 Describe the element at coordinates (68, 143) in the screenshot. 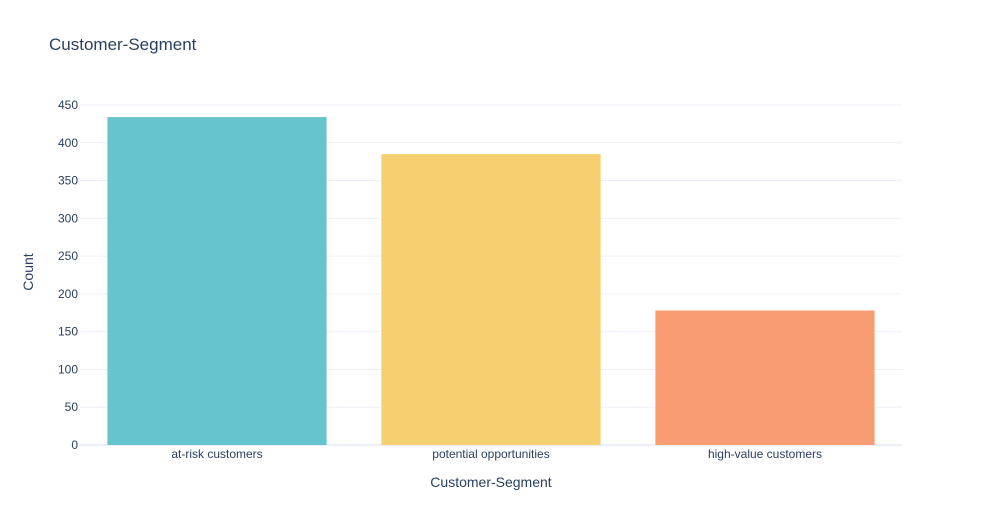

I see `y-tick-label: 400` at that location.